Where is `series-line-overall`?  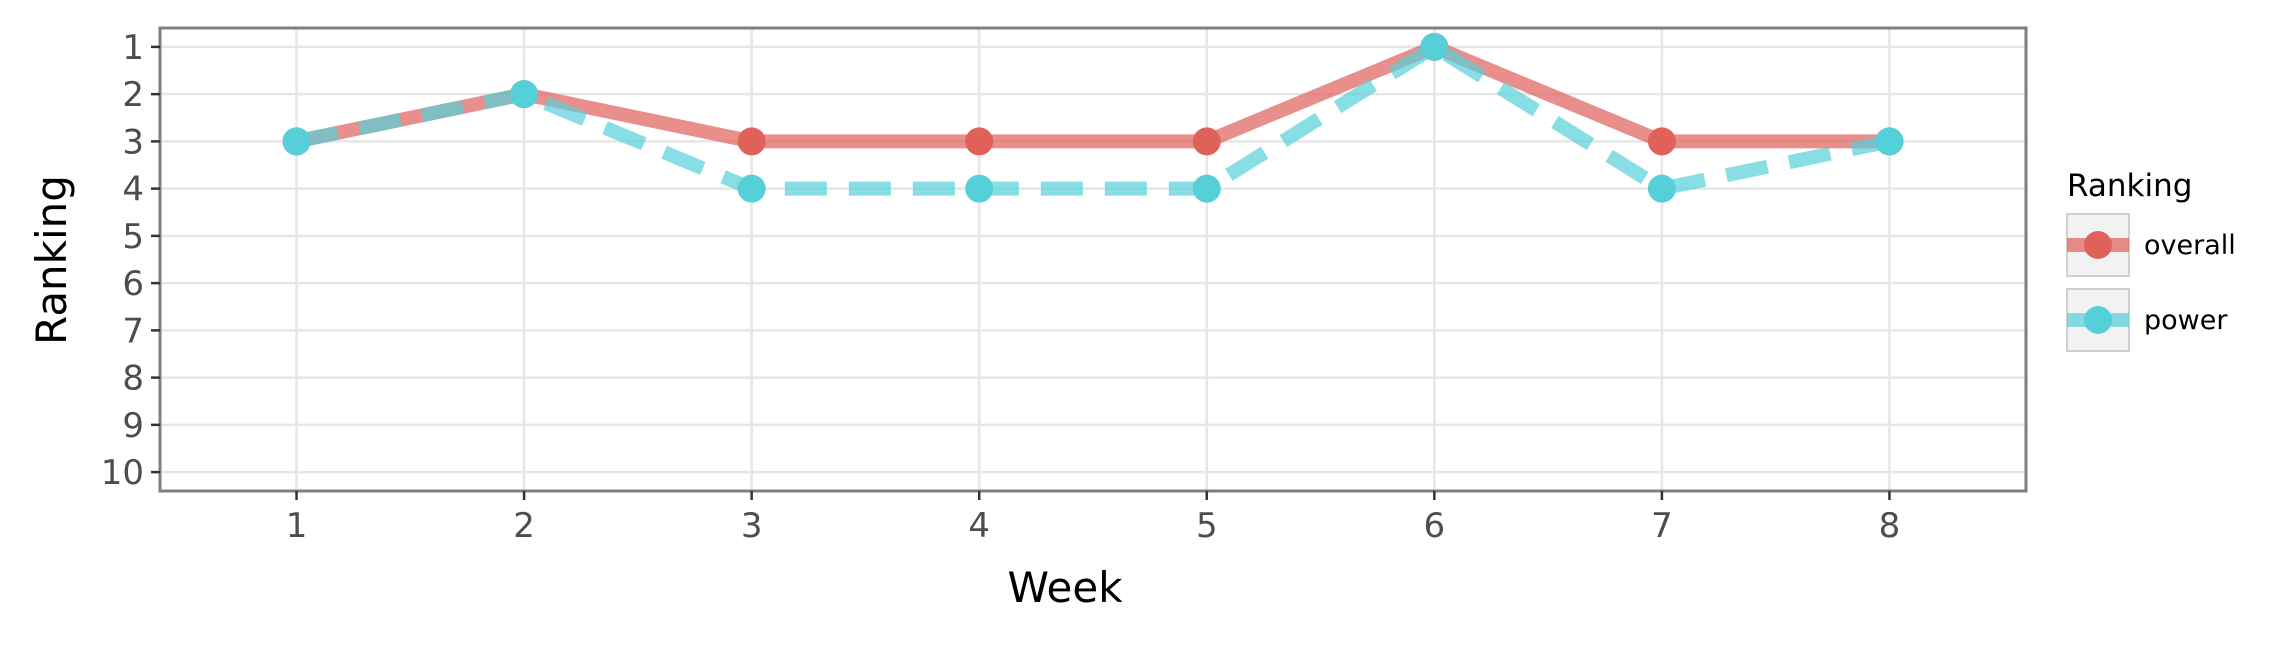 series-line-overall is located at coordinates (1092, 94).